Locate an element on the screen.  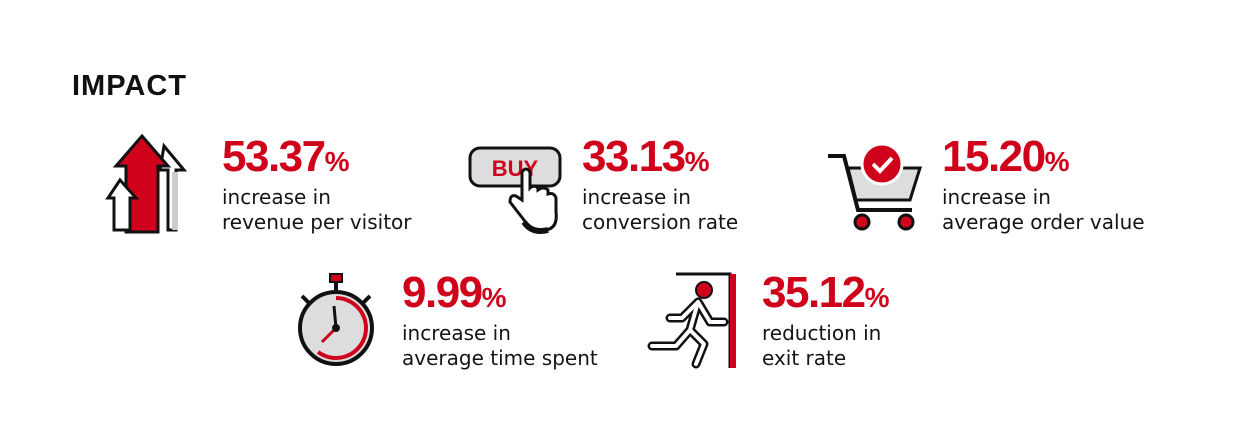
buy-icon: BUY is located at coordinates (515, 190).